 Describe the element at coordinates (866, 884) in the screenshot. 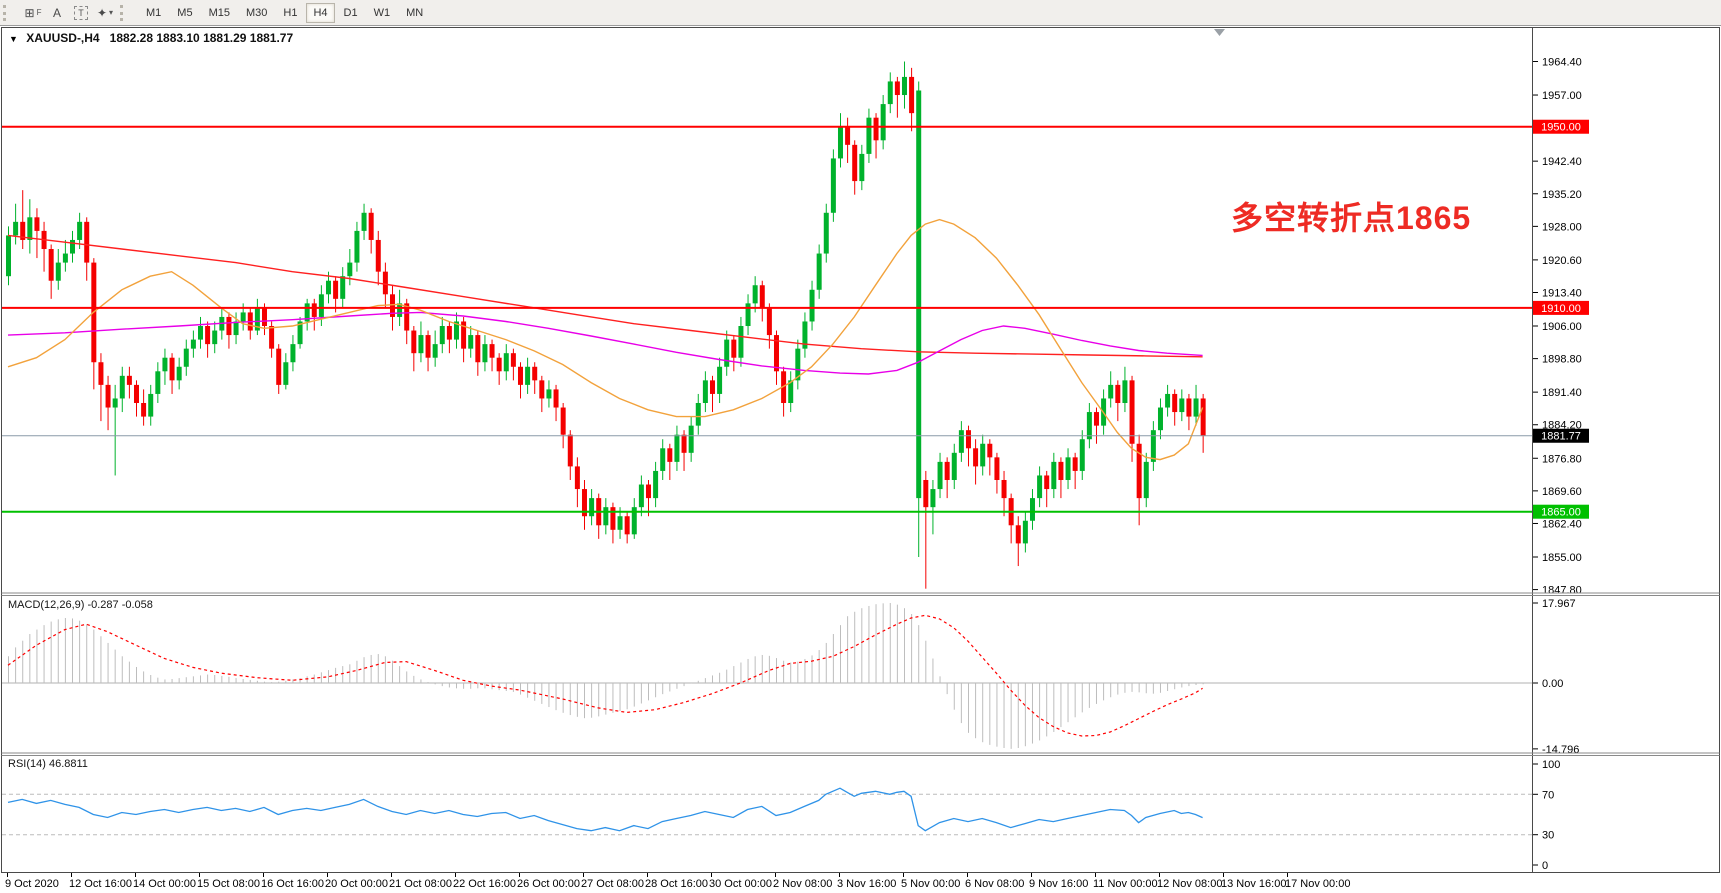

I see `svg-text: 3 Nov 16:00` at that location.